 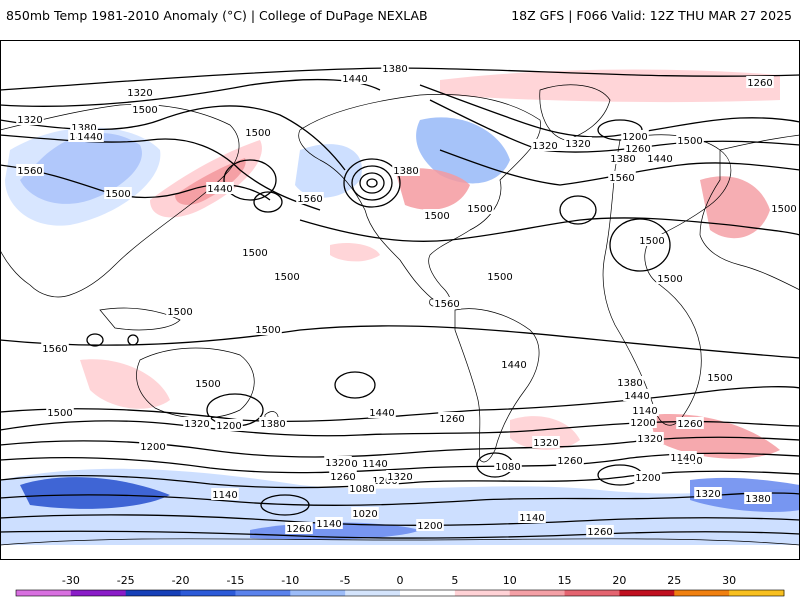 I want to click on cold-anomaly-asia-light, so click(x=83, y=176).